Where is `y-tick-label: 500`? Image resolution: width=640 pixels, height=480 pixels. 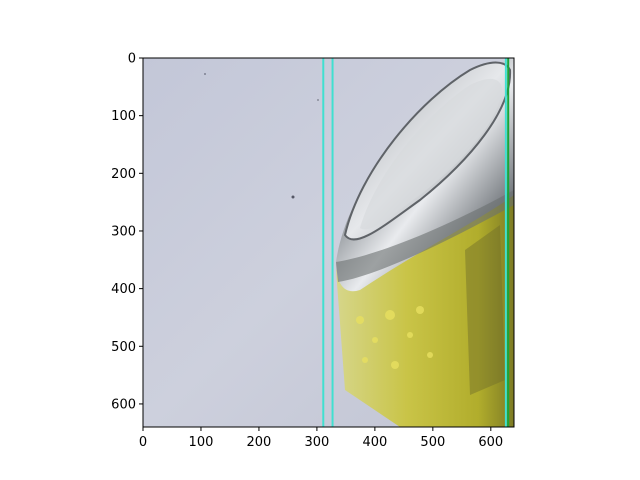
y-tick-label: 500 is located at coordinates (123, 347).